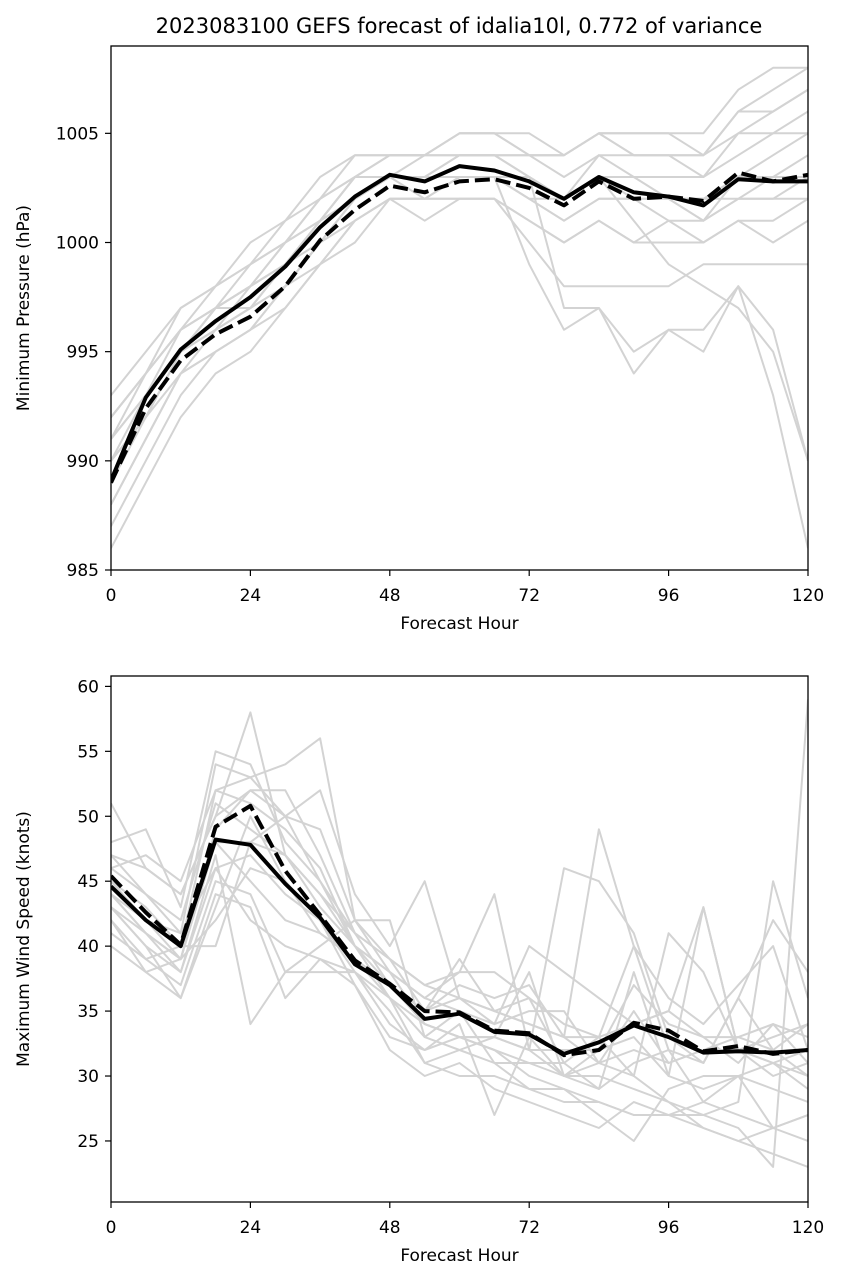 Image resolution: width=843 pixels, height=1279 pixels. I want to click on pressure-y-tick-label: 985, so click(83, 571).